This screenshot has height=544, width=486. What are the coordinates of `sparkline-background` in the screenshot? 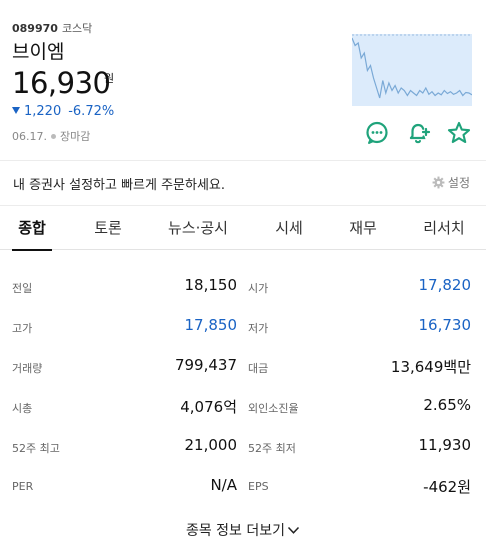 It's located at (412, 70).